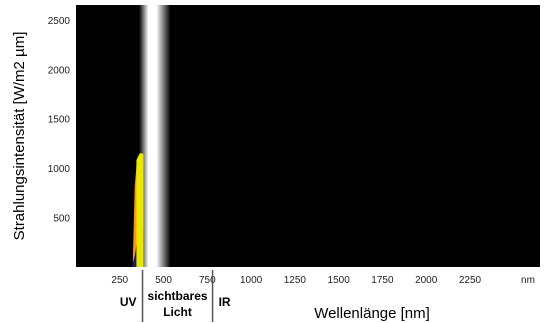  What do you see at coordinates (163, 280) in the screenshot?
I see `x-tick-label: 500` at bounding box center [163, 280].